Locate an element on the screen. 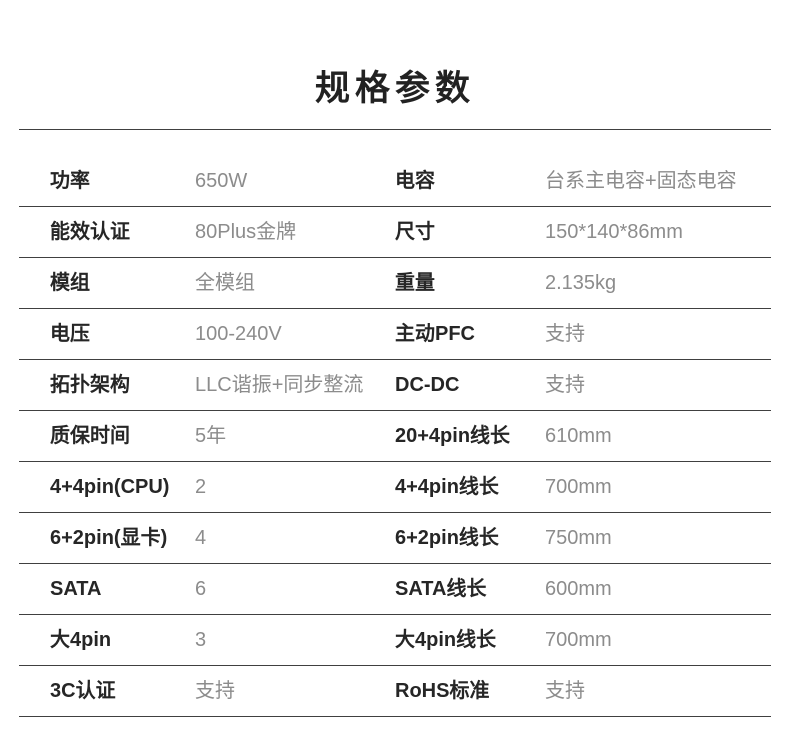  spec-label-left: 6+2pin(显卡) is located at coordinates (109, 538).